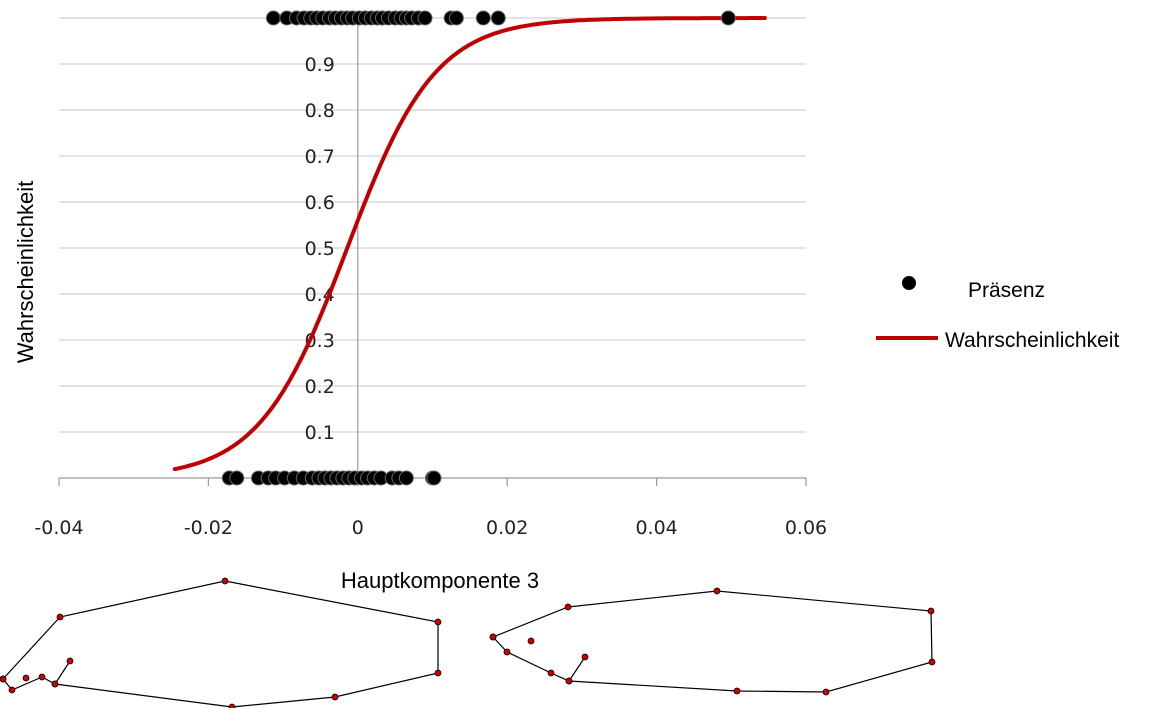 Image resolution: width=1173 pixels, height=708 pixels. I want to click on x-tick-label: -0.04, so click(58, 528).